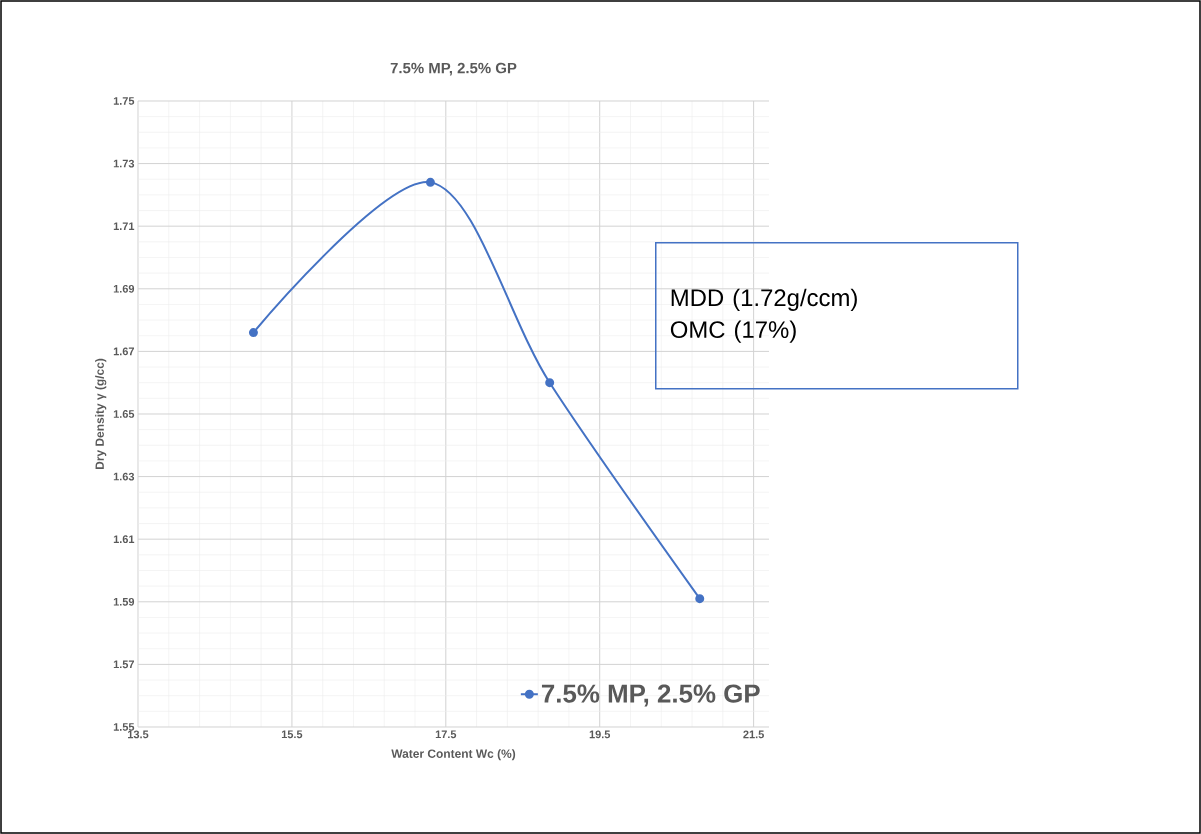 This screenshot has width=1201, height=834. Describe the element at coordinates (600, 734) in the screenshot. I see `x-tick-label: 19.5` at that location.